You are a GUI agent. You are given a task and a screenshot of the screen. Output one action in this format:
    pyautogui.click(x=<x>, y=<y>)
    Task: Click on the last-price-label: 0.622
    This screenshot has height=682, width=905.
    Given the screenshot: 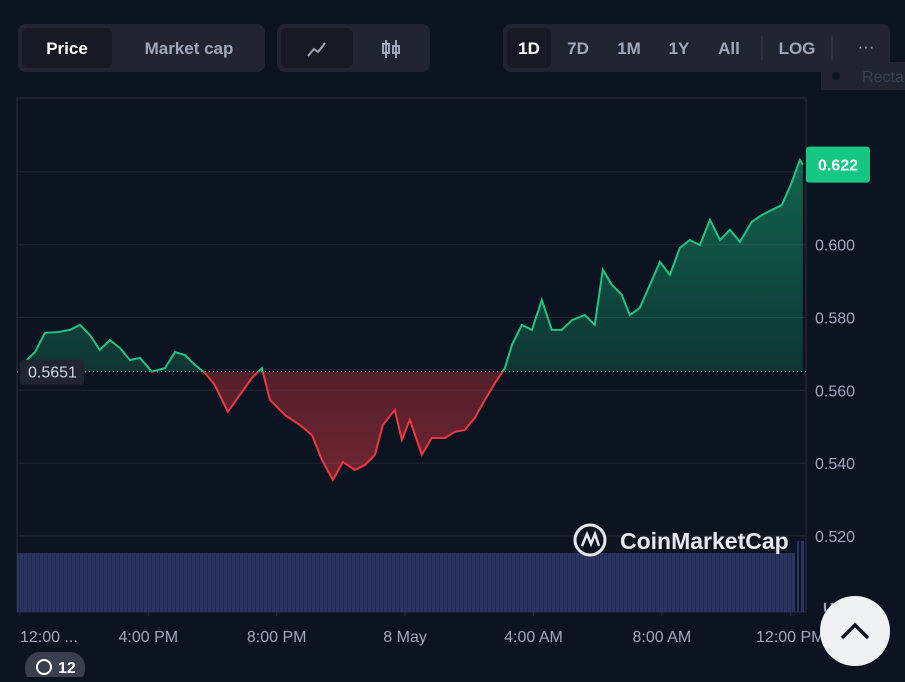 What is the action you would take?
    pyautogui.click(x=838, y=166)
    